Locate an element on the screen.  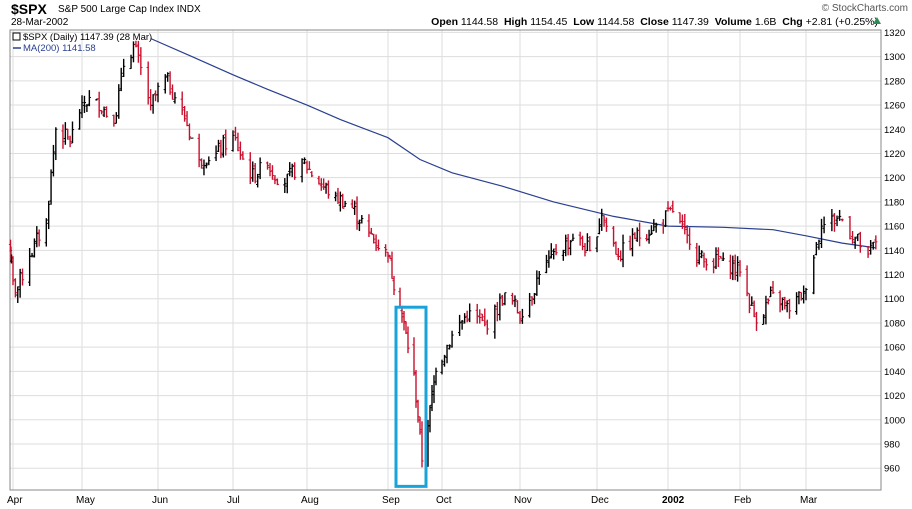
y-tick-label: 980 is located at coordinates (892, 445).